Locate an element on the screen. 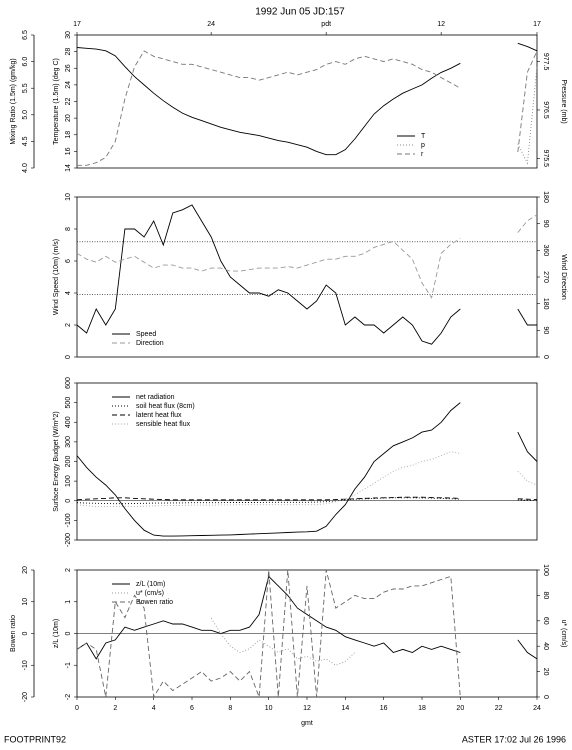  y-tick-label: 80 is located at coordinates (545, 596).